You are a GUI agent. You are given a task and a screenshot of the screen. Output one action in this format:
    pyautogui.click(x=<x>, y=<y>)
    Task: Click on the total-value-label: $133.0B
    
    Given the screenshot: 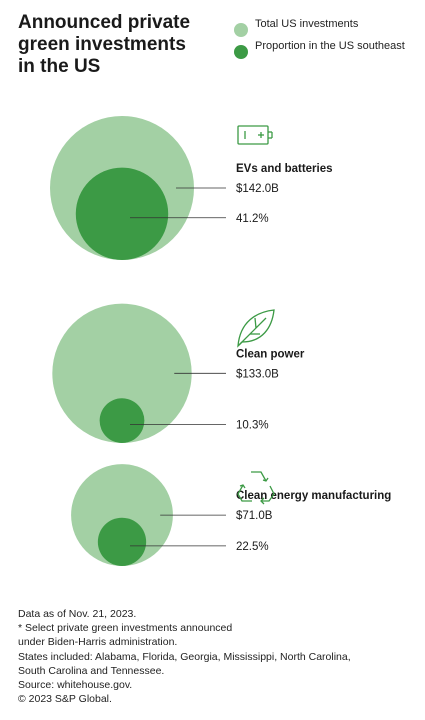 What is the action you would take?
    pyautogui.click(x=257, y=374)
    